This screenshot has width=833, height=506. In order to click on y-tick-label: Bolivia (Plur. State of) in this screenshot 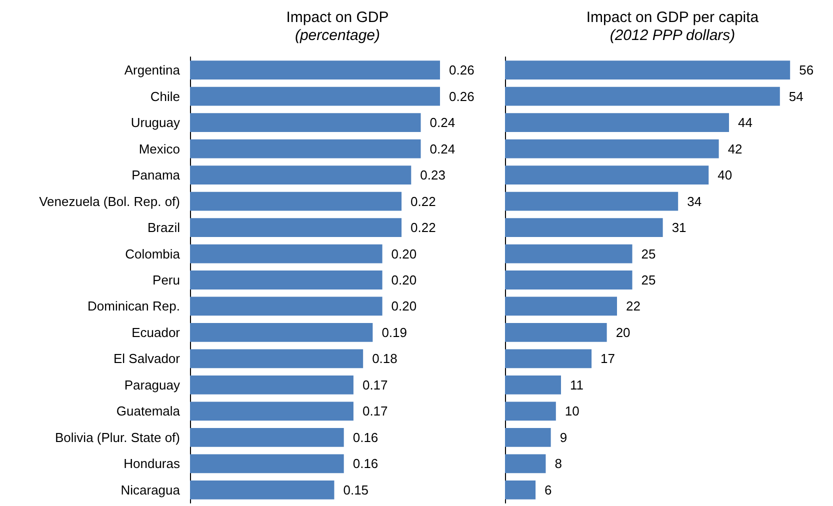, I will do `click(117, 437)`.